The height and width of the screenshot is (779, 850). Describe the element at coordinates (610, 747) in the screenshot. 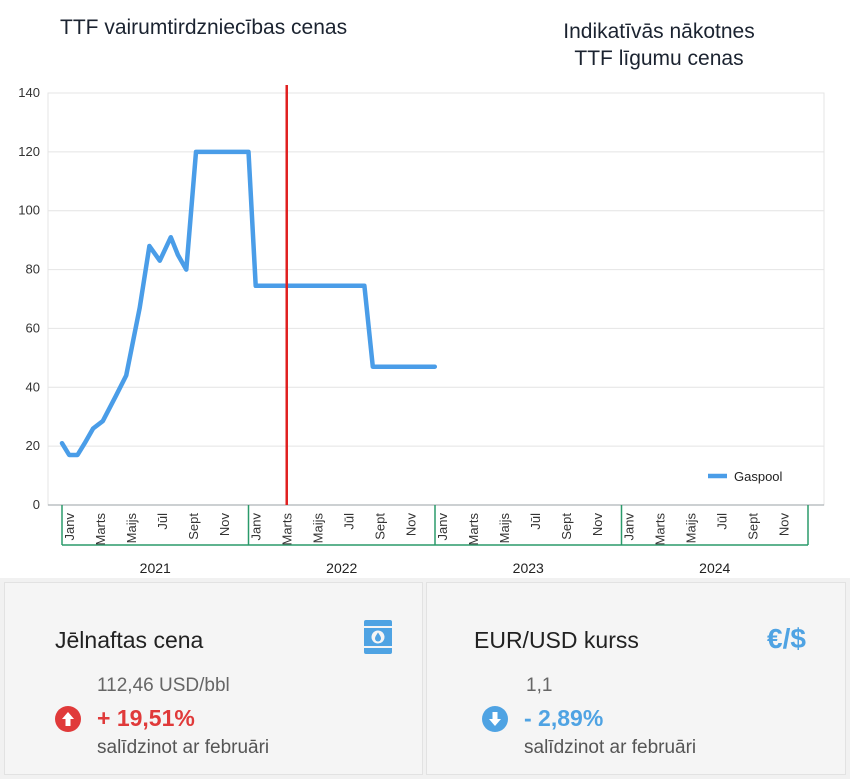

I see `fx-card-note: salīdzinot ar februāri` at that location.